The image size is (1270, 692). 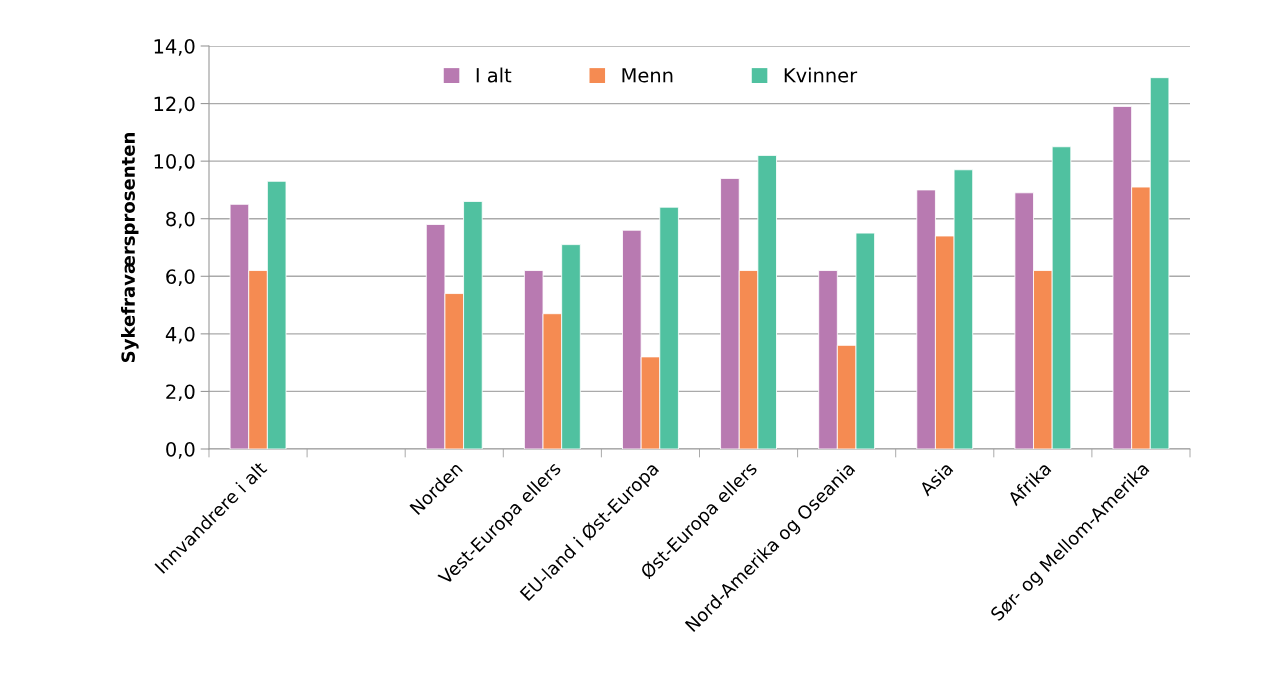 What do you see at coordinates (130, 248) in the screenshot?
I see `y-axis-title: Sykefraværsprosenten` at bounding box center [130, 248].